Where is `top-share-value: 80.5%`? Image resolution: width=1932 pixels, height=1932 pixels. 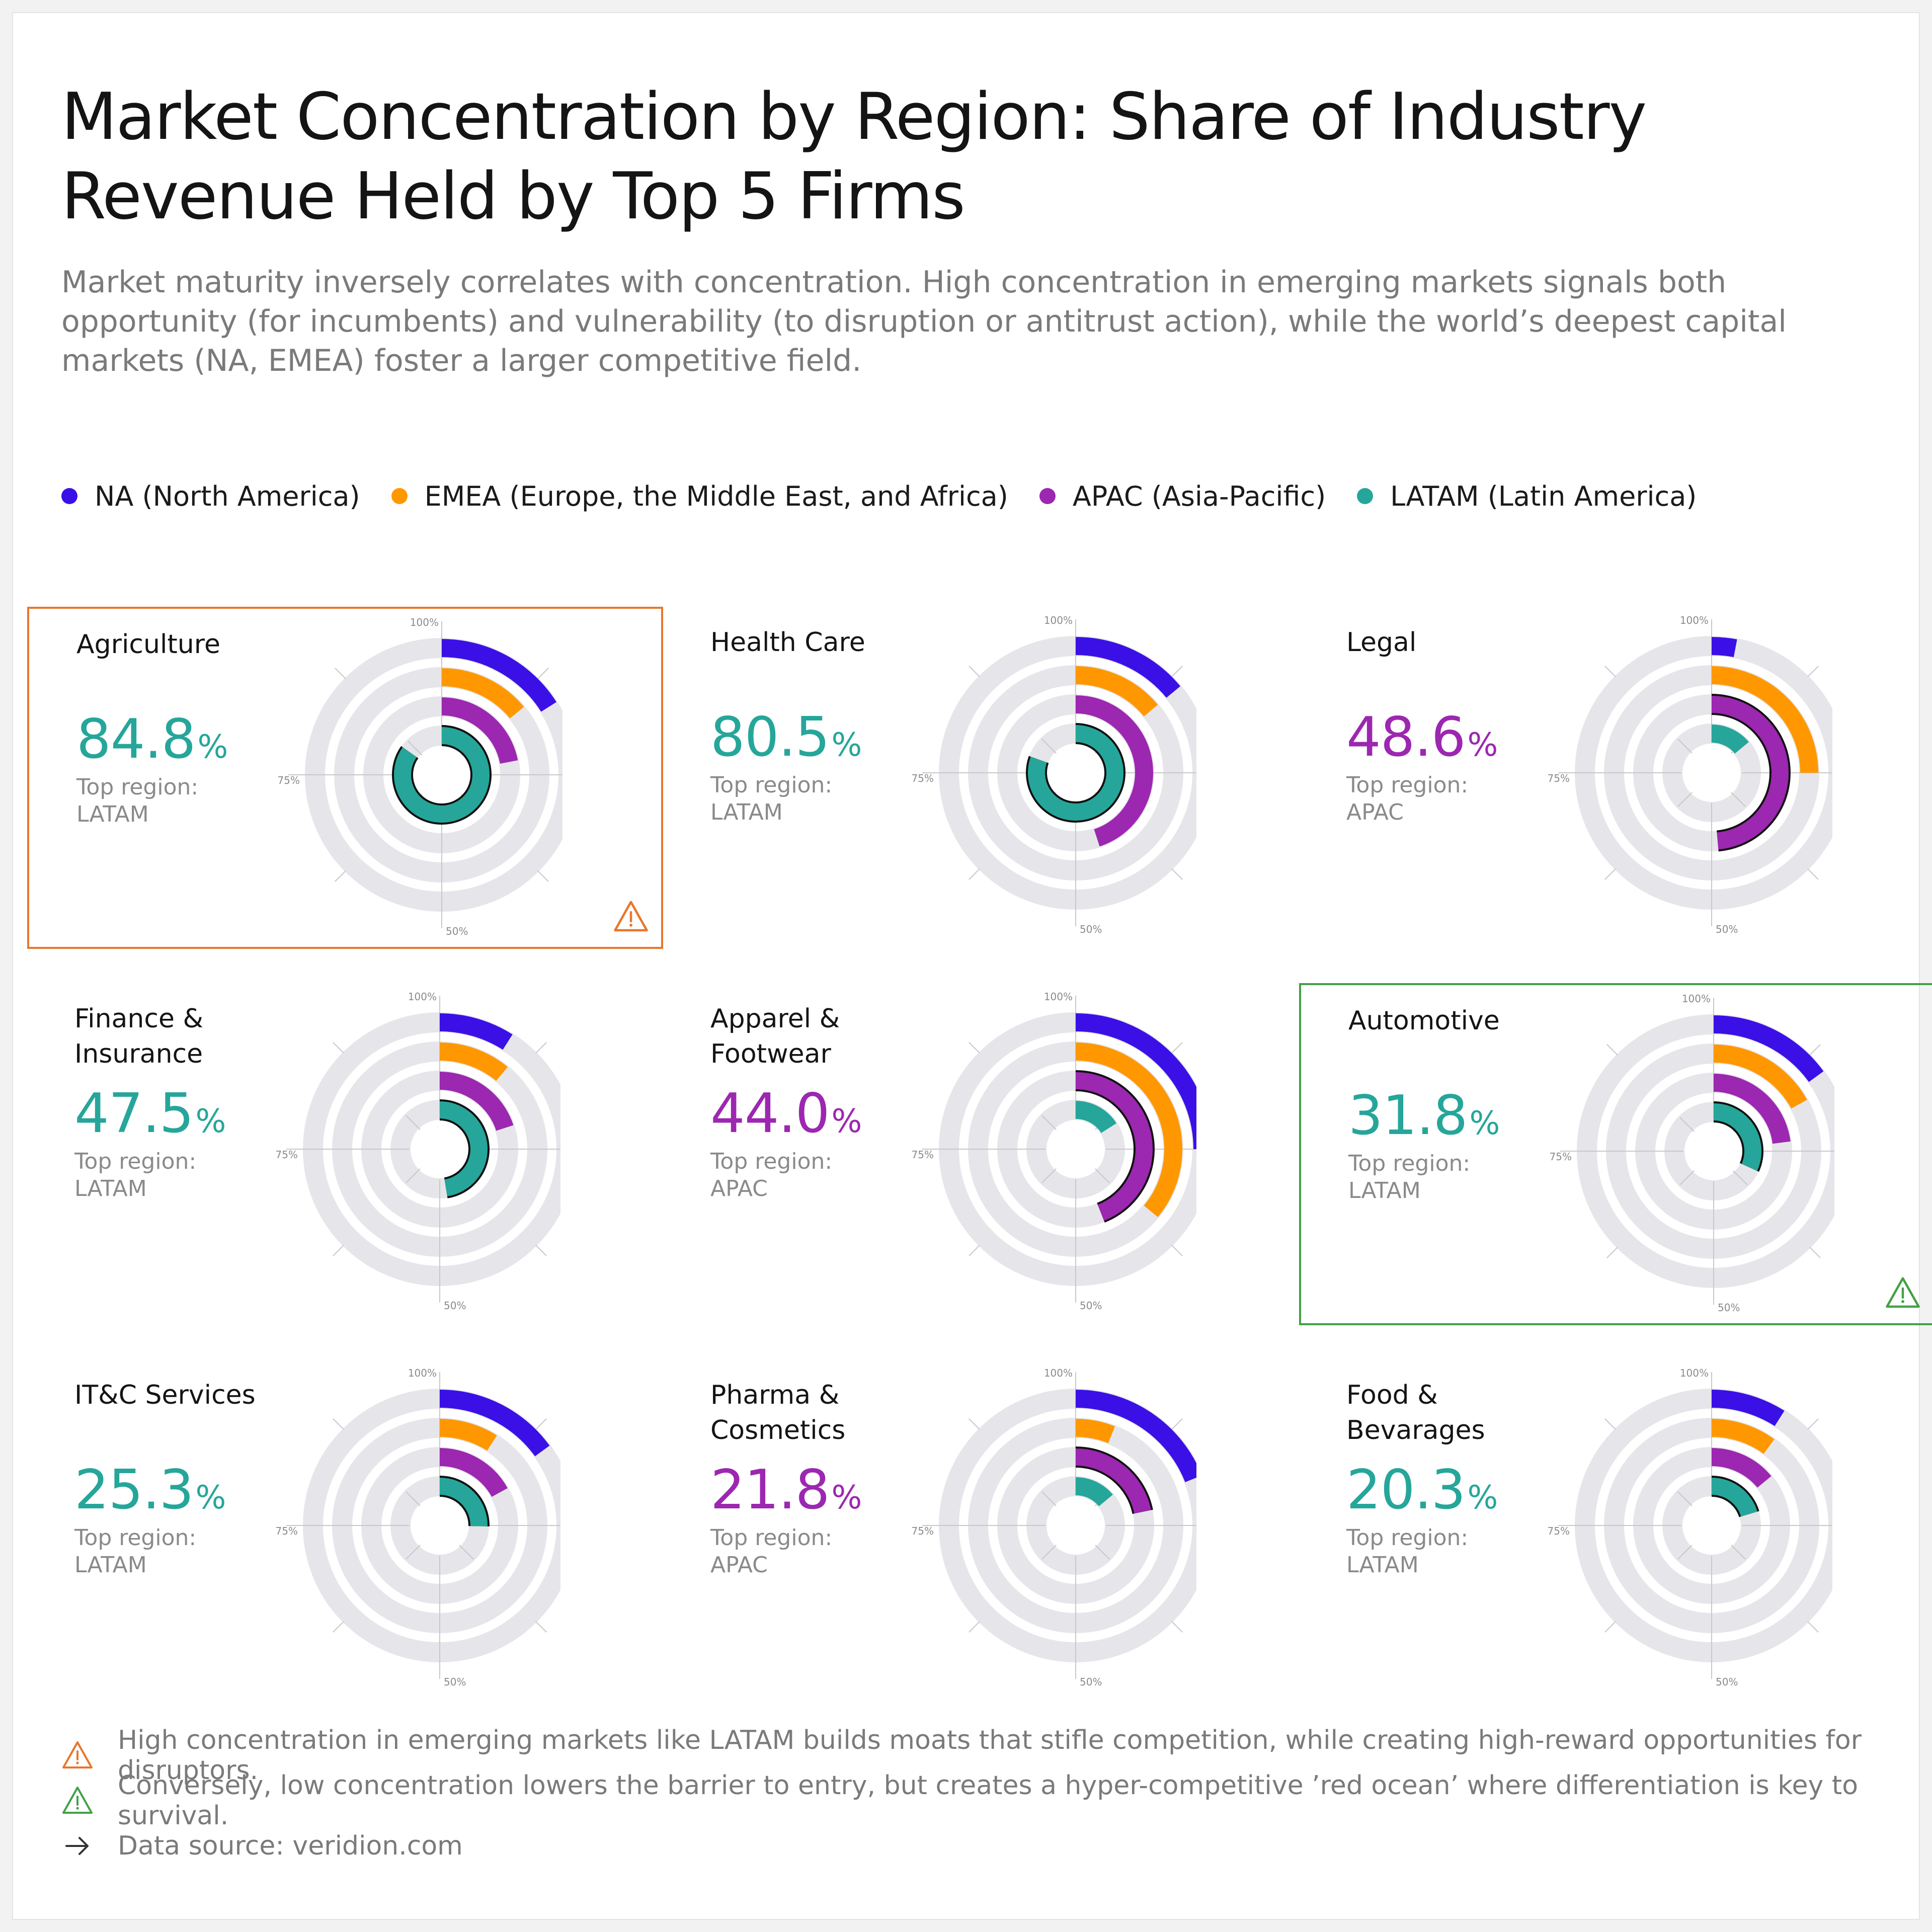
top-share-value: 80.5% is located at coordinates (786, 740).